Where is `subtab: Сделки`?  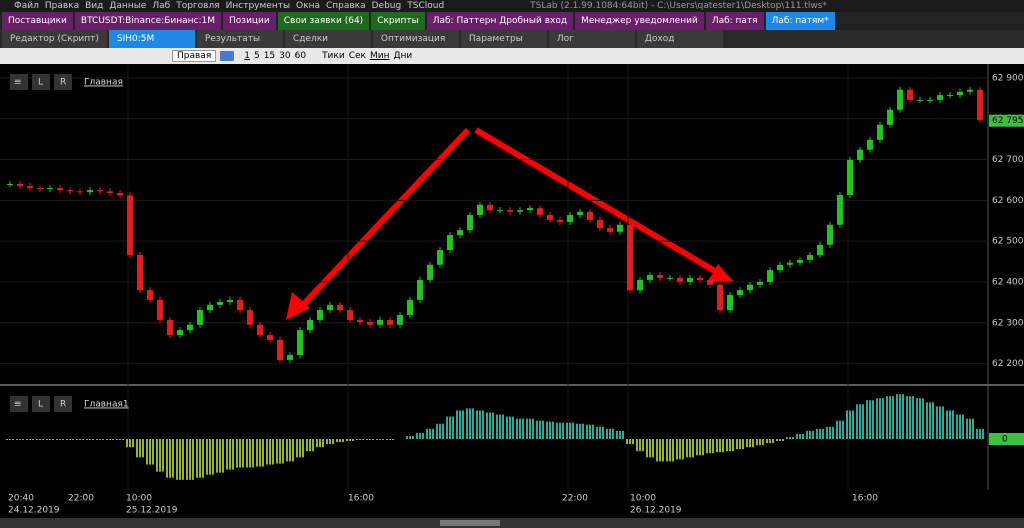
subtab: Сделки is located at coordinates (327, 39).